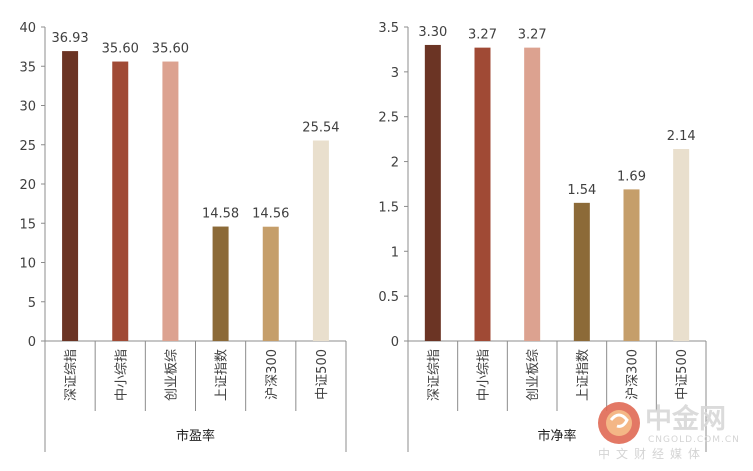 Image resolution: width=753 pixels, height=471 pixels. What do you see at coordinates (395, 73) in the screenshot?
I see `y-tick-label: 3` at bounding box center [395, 73].